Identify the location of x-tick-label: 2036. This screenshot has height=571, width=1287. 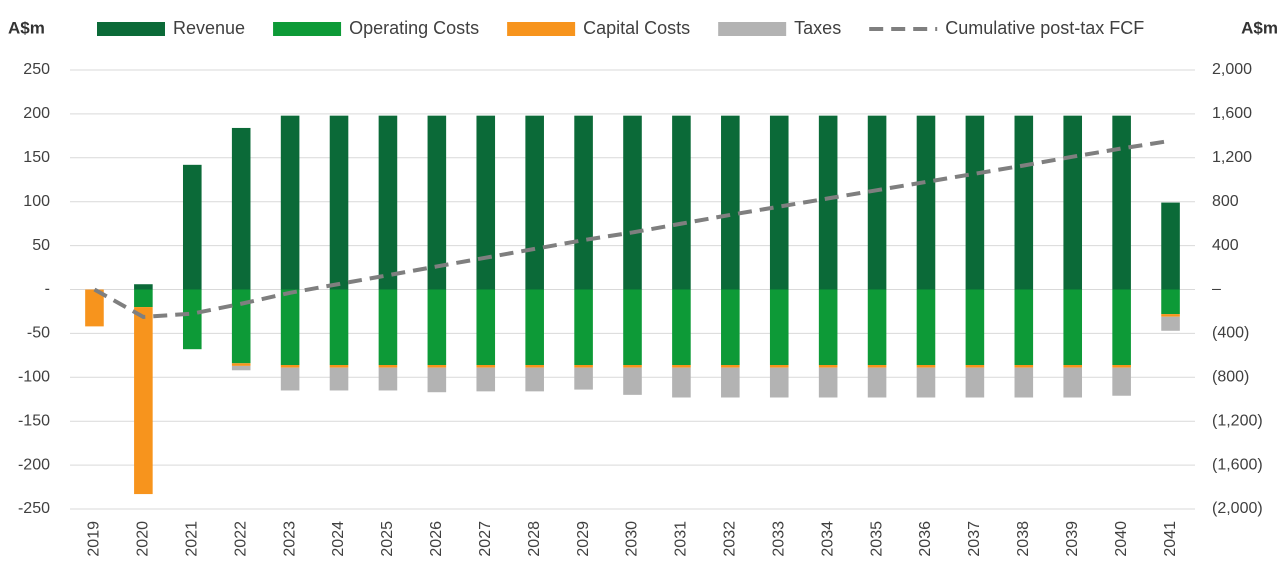
(925, 539).